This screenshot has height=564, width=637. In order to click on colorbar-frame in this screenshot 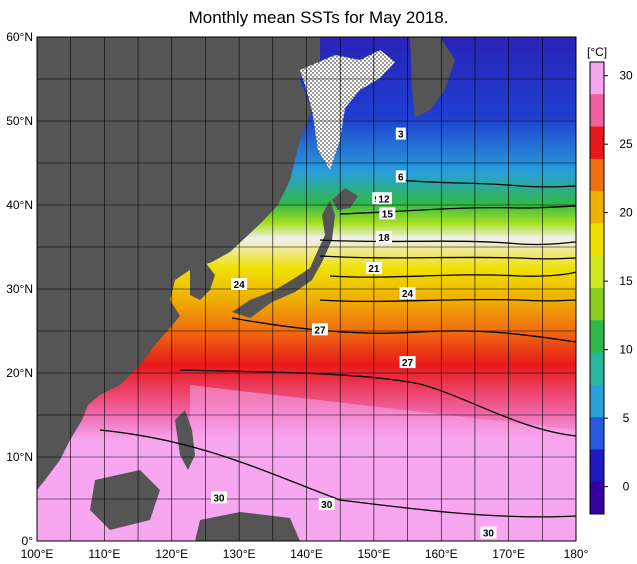, I will do `click(597, 288)`.